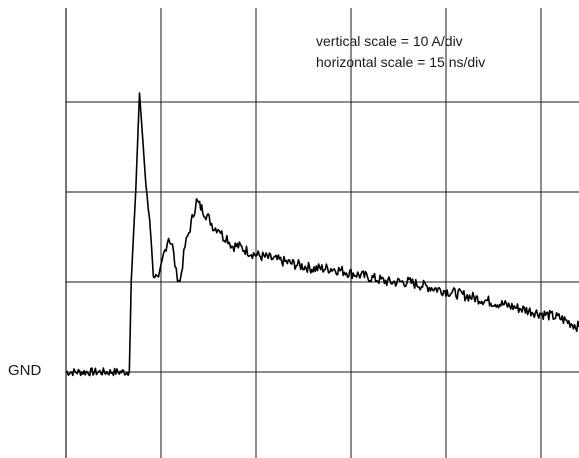  I want to click on vertical-scale-annotation: vertical scale = 10 A/div, so click(389, 41).